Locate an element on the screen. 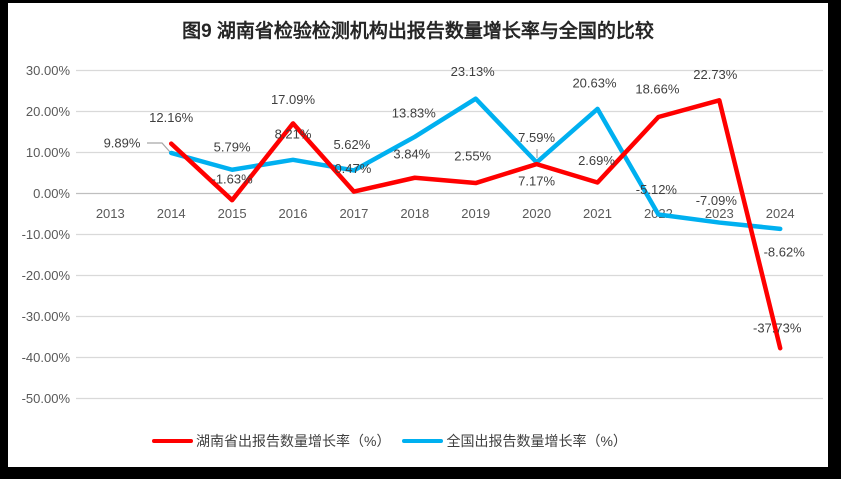 The image size is (841, 479). svg-text: 20.63% is located at coordinates (594, 82).